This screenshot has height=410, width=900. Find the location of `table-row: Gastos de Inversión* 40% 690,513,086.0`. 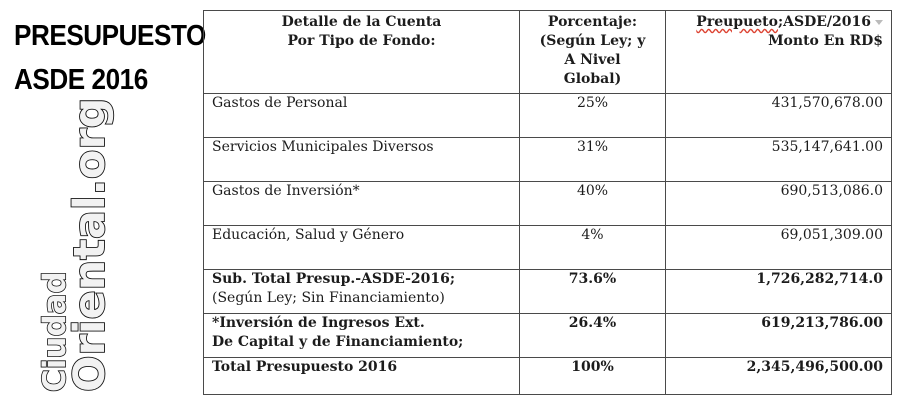

table-row: Gastos de Inversión* 40% 690,513,086.0 is located at coordinates (547, 203).